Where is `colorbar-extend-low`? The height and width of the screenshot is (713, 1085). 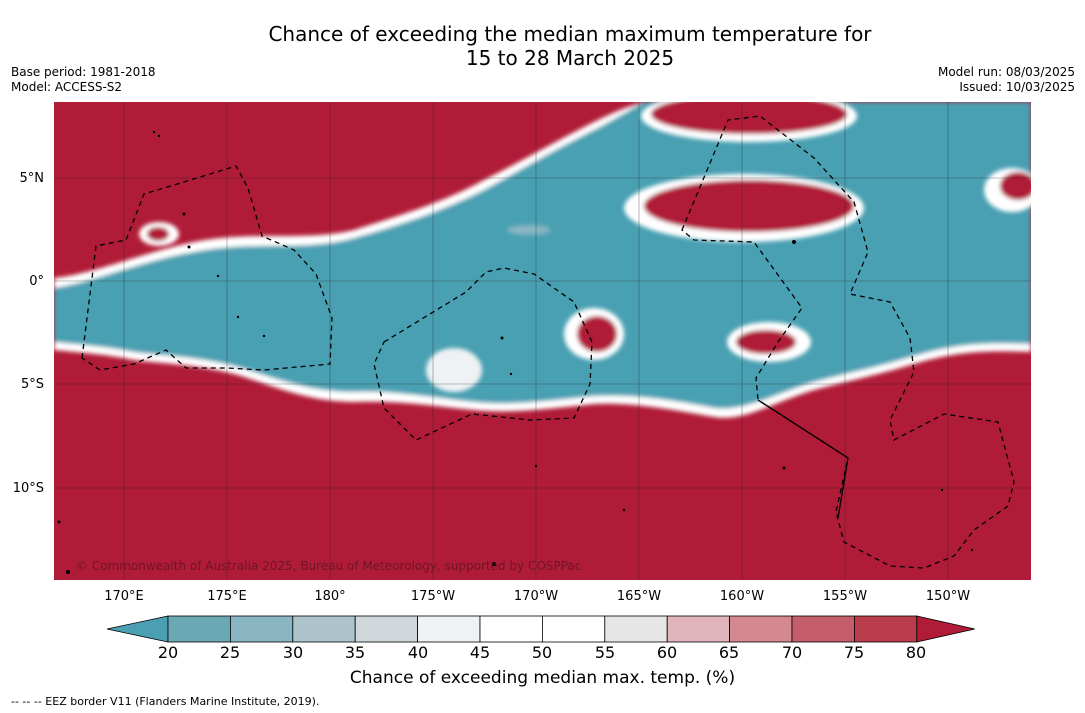 colorbar-extend-low is located at coordinates (137, 629).